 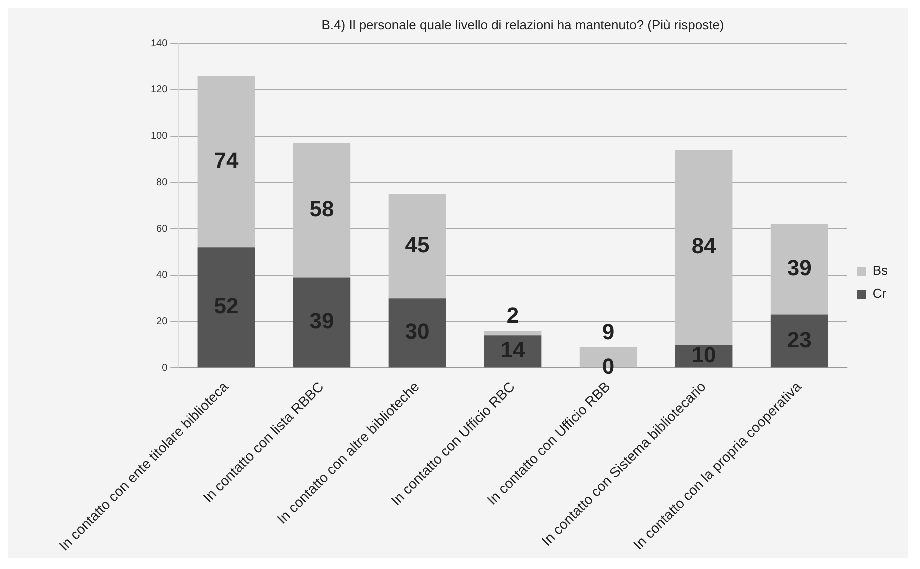 I want to click on y-tick-label: 0, so click(x=165, y=368).